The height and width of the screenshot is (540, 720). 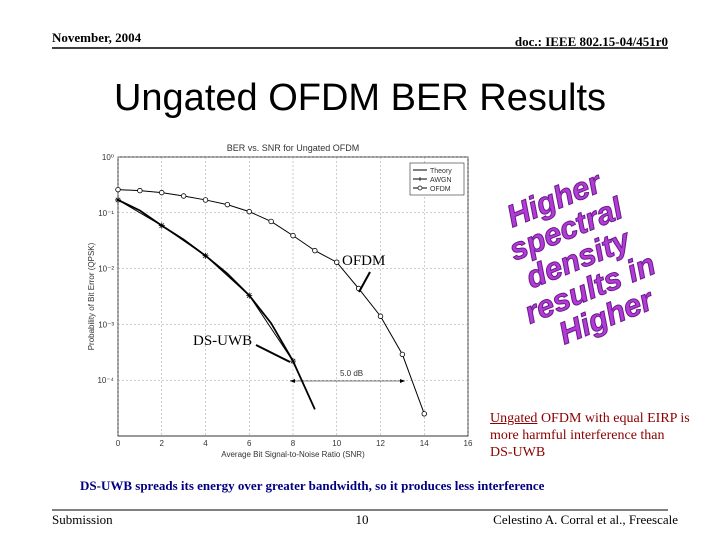 What do you see at coordinates (293, 148) in the screenshot?
I see `chart-title: BER vs. SNR for Ungated OFDM` at bounding box center [293, 148].